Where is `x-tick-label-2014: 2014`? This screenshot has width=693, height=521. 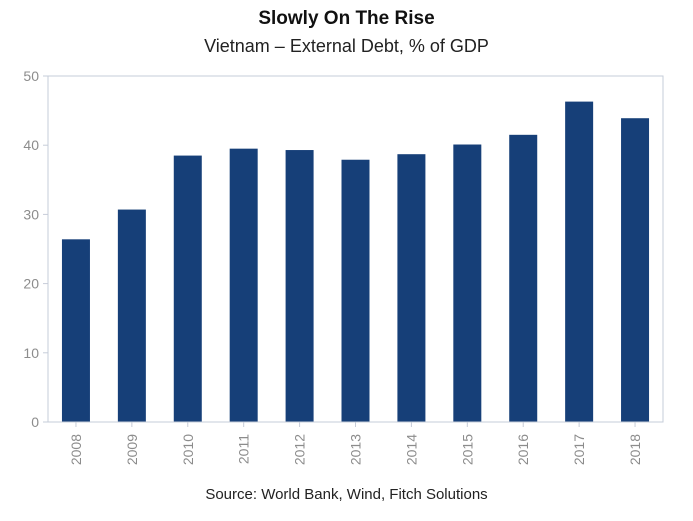 x-tick-label-2014: 2014 is located at coordinates (411, 449).